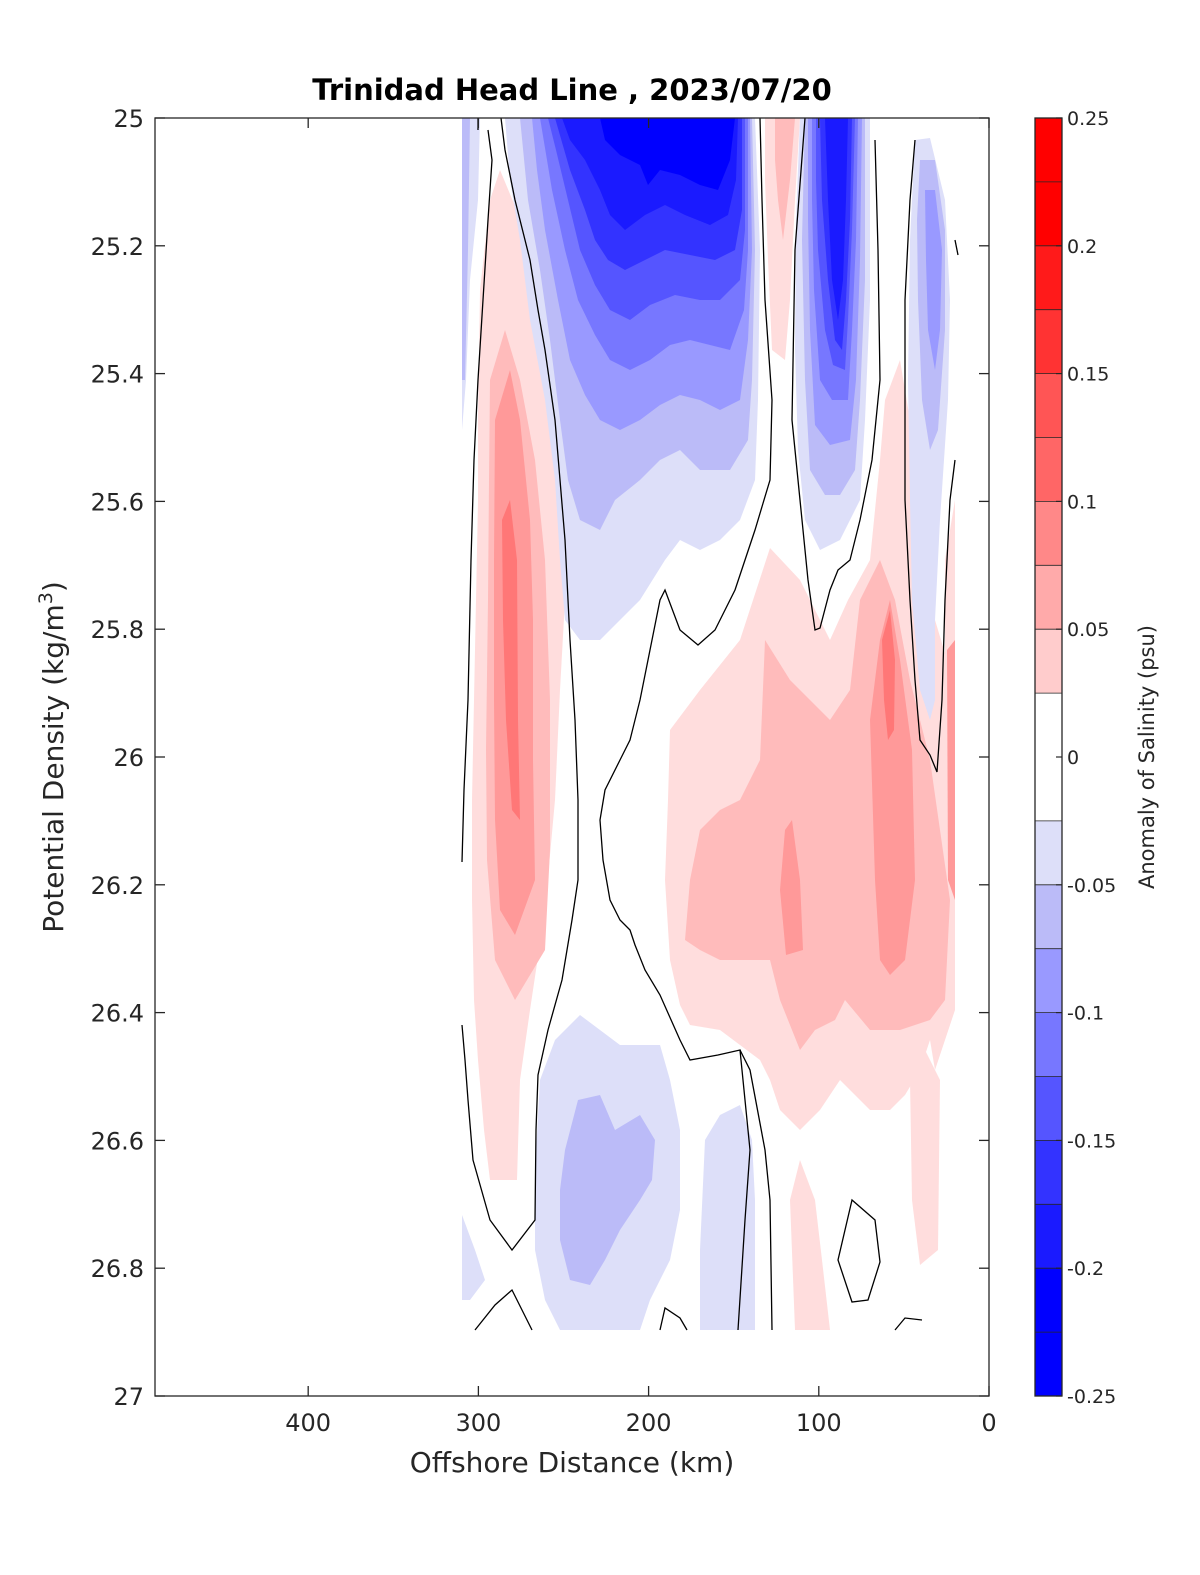 Image resolution: width=1200 pixels, height=1575 pixels. What do you see at coordinates (686, 724) in the screenshot?
I see `contour-central` at bounding box center [686, 724].